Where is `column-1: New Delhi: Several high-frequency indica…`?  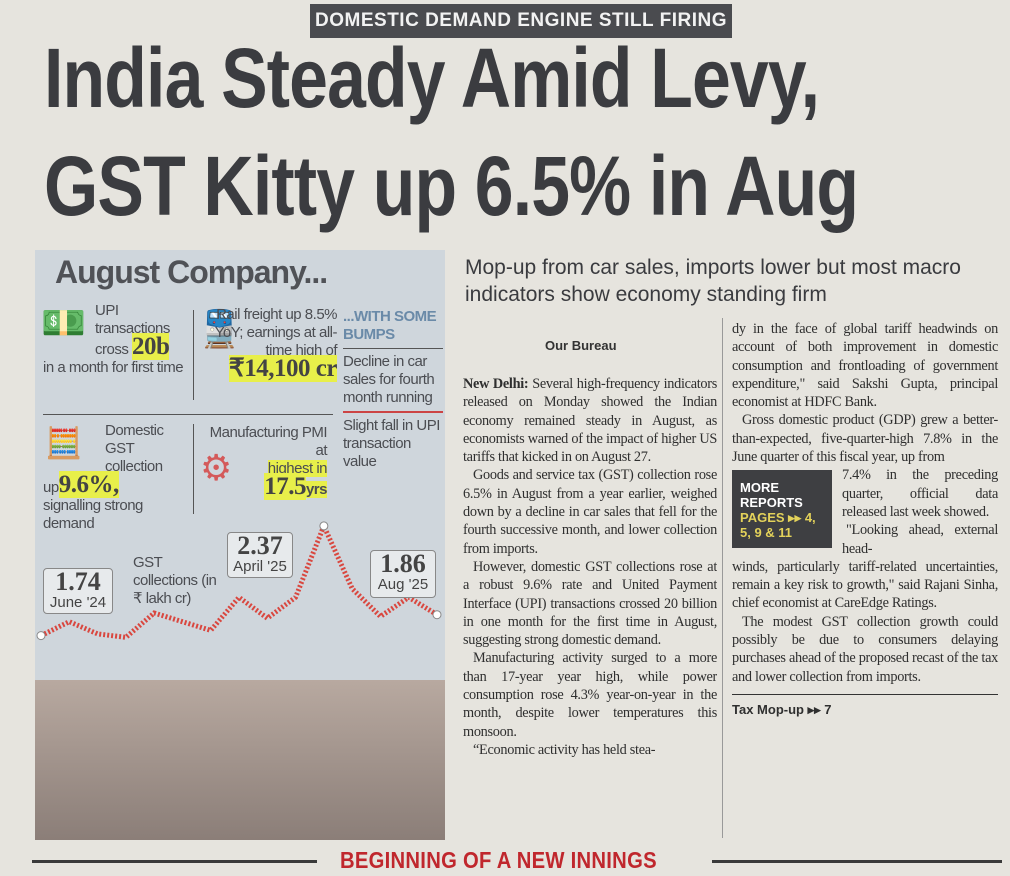 column-1: New Delhi: Several high-frequency indica… is located at coordinates (590, 567).